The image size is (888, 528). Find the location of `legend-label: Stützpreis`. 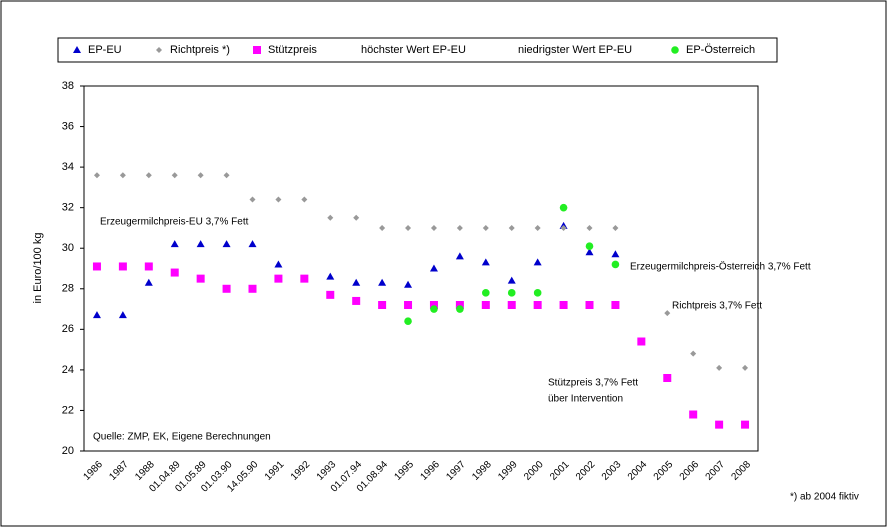

legend-label: Stützpreis is located at coordinates (292, 50).